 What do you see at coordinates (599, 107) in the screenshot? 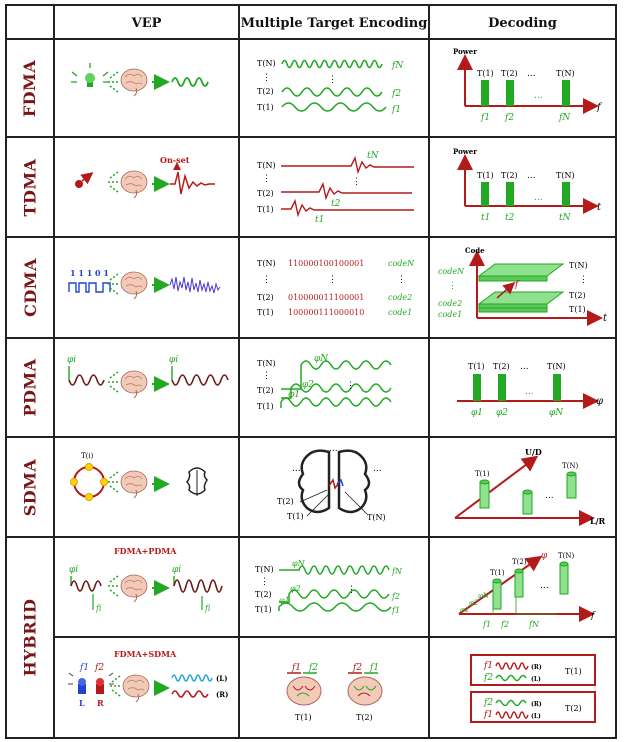
I see `svg-text: f` at bounding box center [599, 107].